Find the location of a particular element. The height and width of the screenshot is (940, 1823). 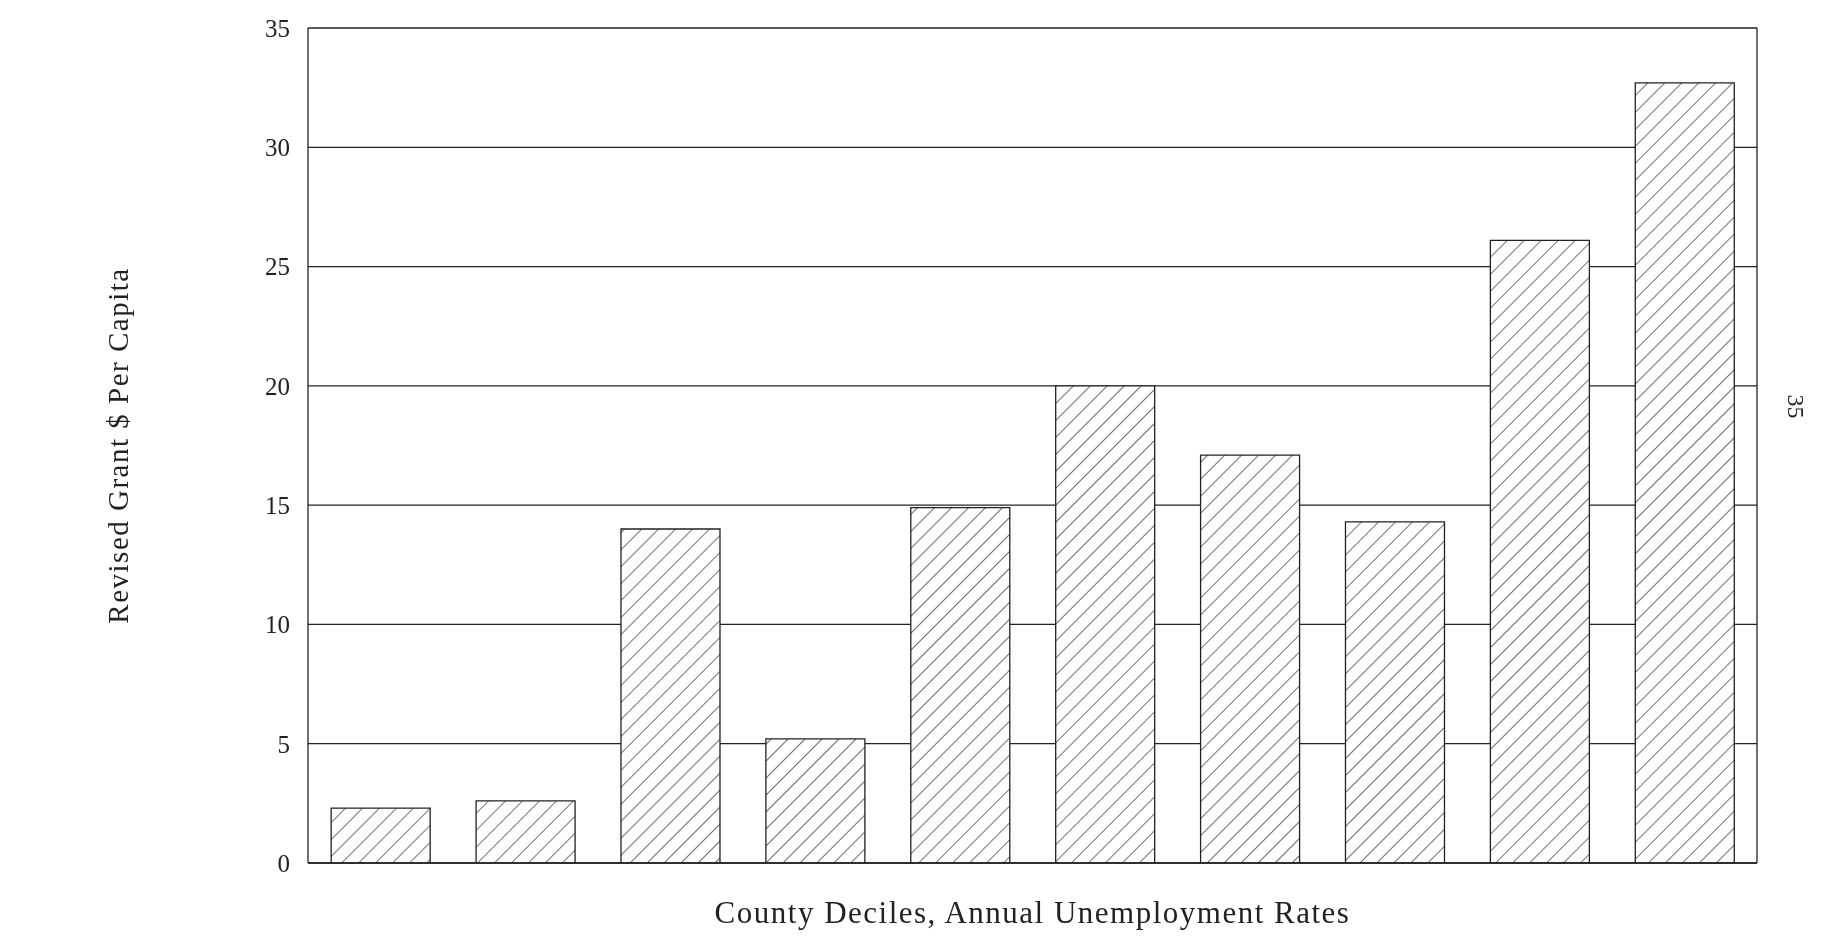

x-axis-title: County Deciles, Annual Unemployment Rates is located at coordinates (1032, 912).